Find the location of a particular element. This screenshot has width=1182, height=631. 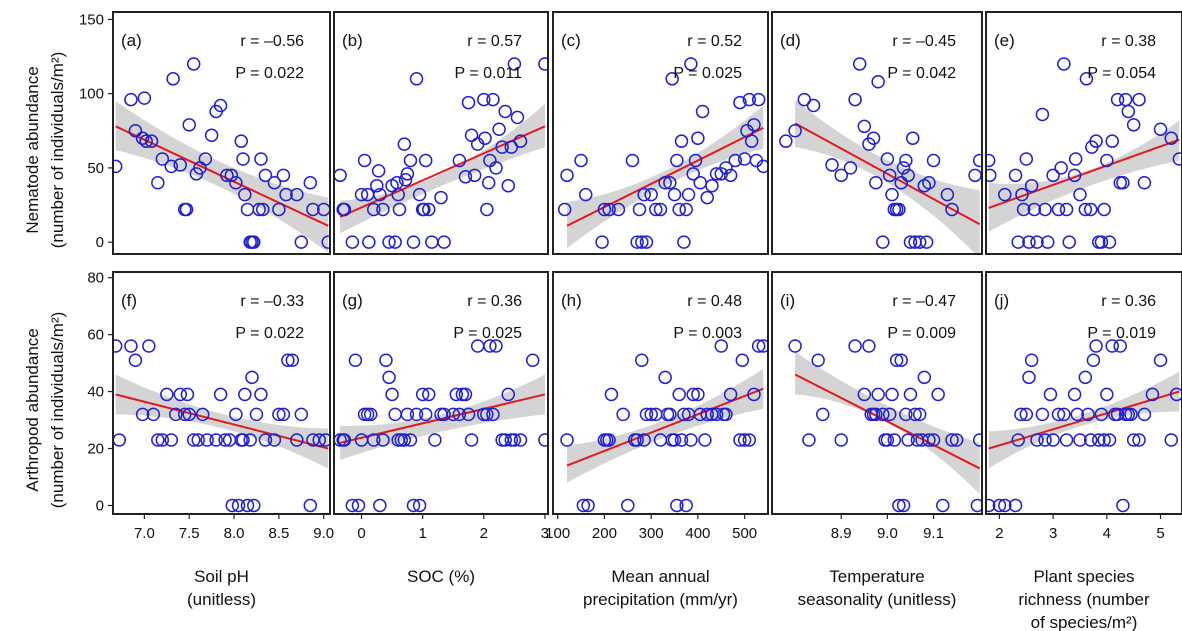

panel-g: (g) r = 0.36 P = 0.025 0 1 2 3 is located at coordinates (441, 406).